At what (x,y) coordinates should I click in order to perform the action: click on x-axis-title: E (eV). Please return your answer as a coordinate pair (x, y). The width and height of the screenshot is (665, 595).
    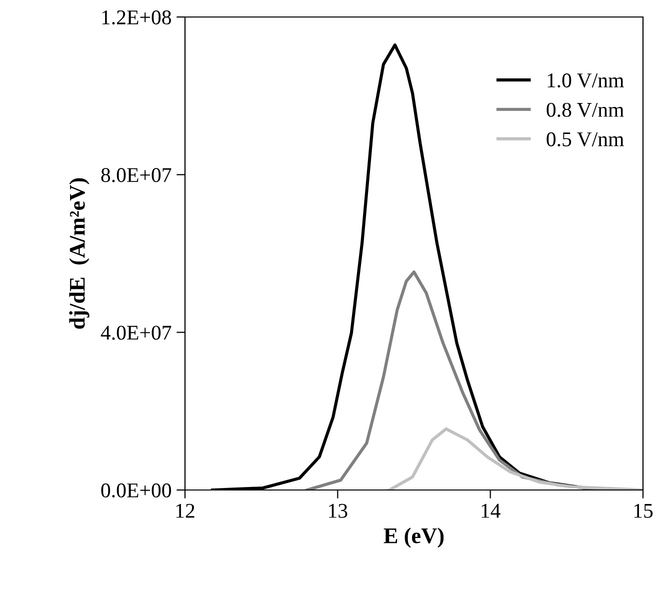
    Looking at the image, I should click on (414, 538).